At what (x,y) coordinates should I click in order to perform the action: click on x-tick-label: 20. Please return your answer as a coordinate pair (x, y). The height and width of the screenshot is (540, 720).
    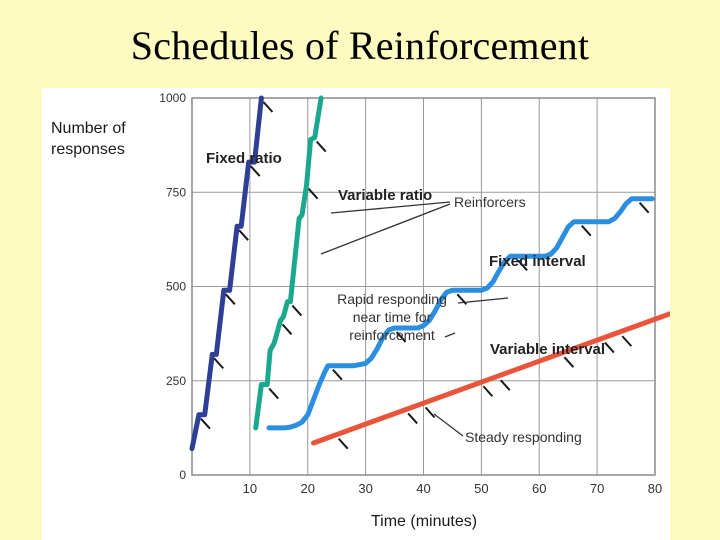
    Looking at the image, I should click on (308, 488).